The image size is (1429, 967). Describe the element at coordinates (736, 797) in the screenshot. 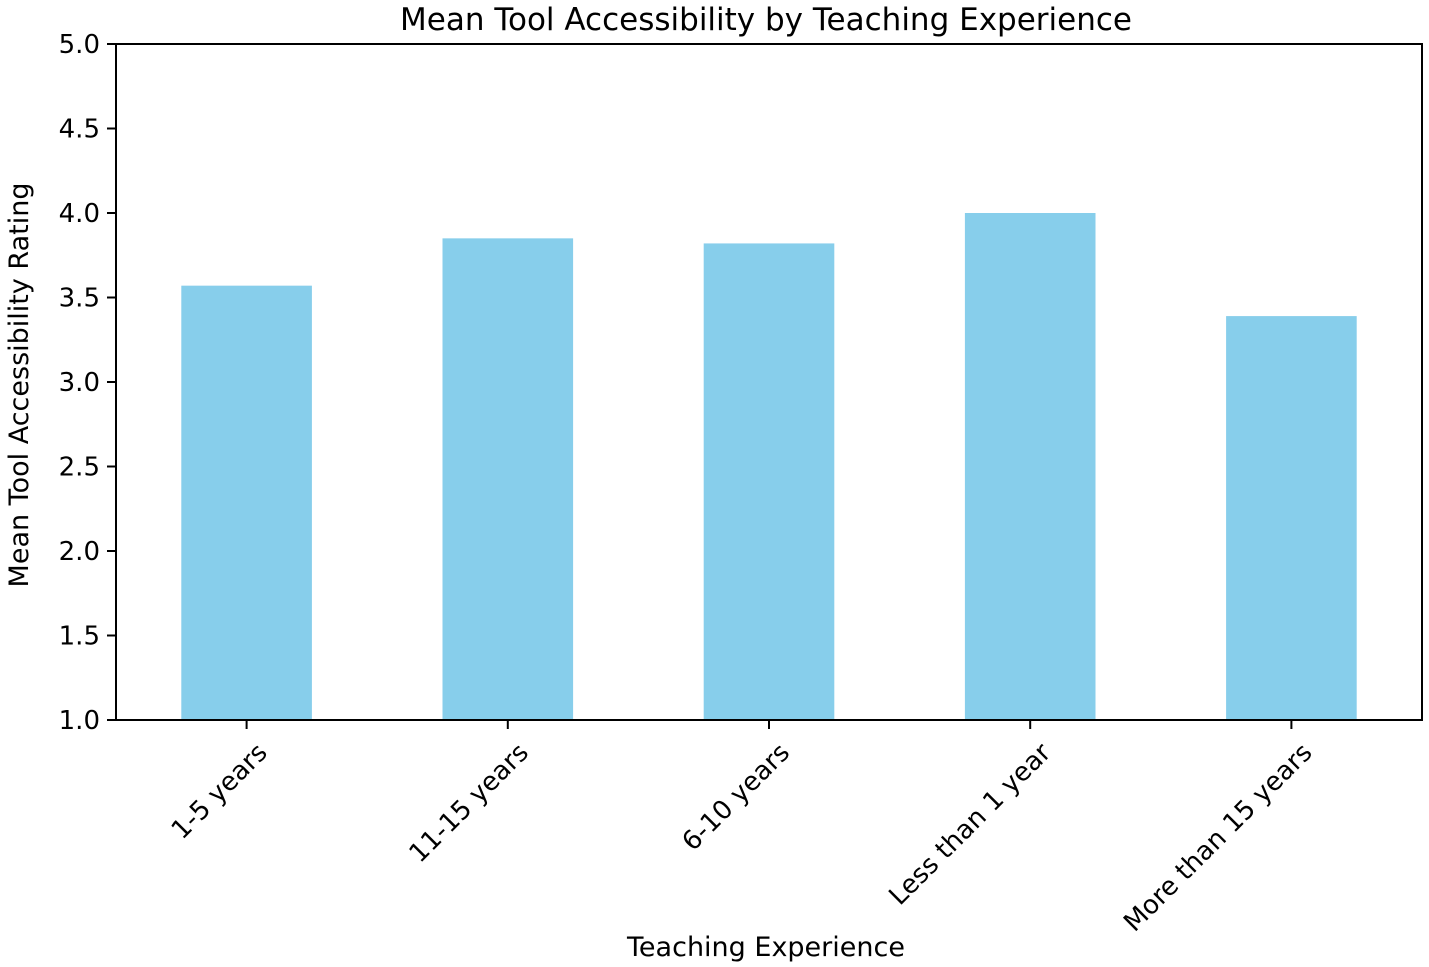

I see `x-tick-label: 6-10 years` at that location.